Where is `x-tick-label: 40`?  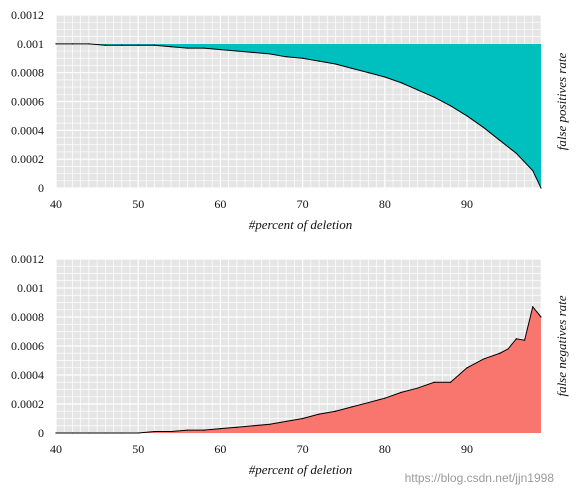
x-tick-label: 40 is located at coordinates (56, 204).